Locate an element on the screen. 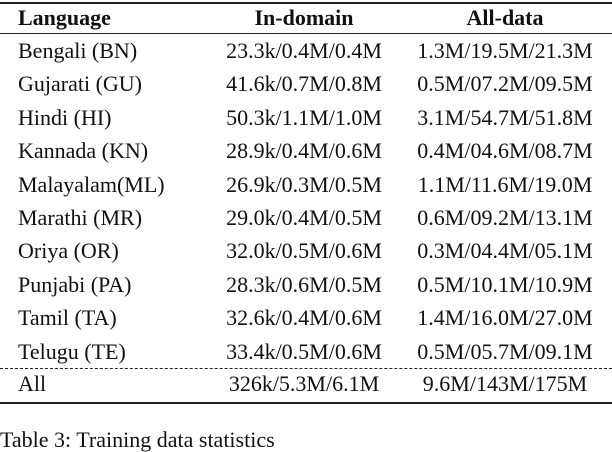 This screenshot has height=452, width=612. table-cell: 1.3M/19.5M/21.3M is located at coordinates (505, 50).